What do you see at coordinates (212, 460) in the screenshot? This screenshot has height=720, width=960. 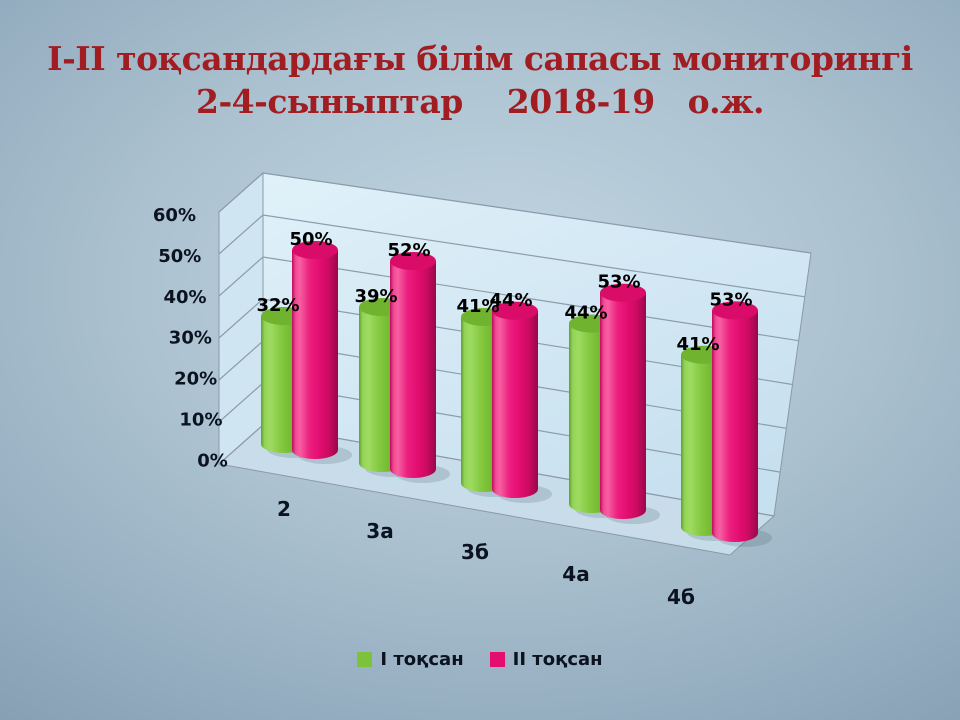 I see `y-axis-tick-label: 0%` at bounding box center [212, 460].